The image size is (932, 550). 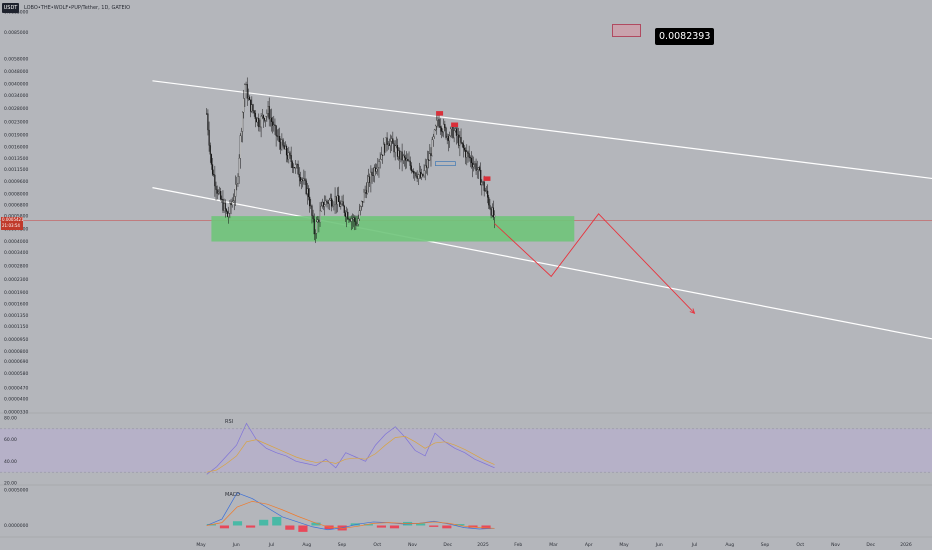 I want to click on projection-line, so click(x=594, y=263).